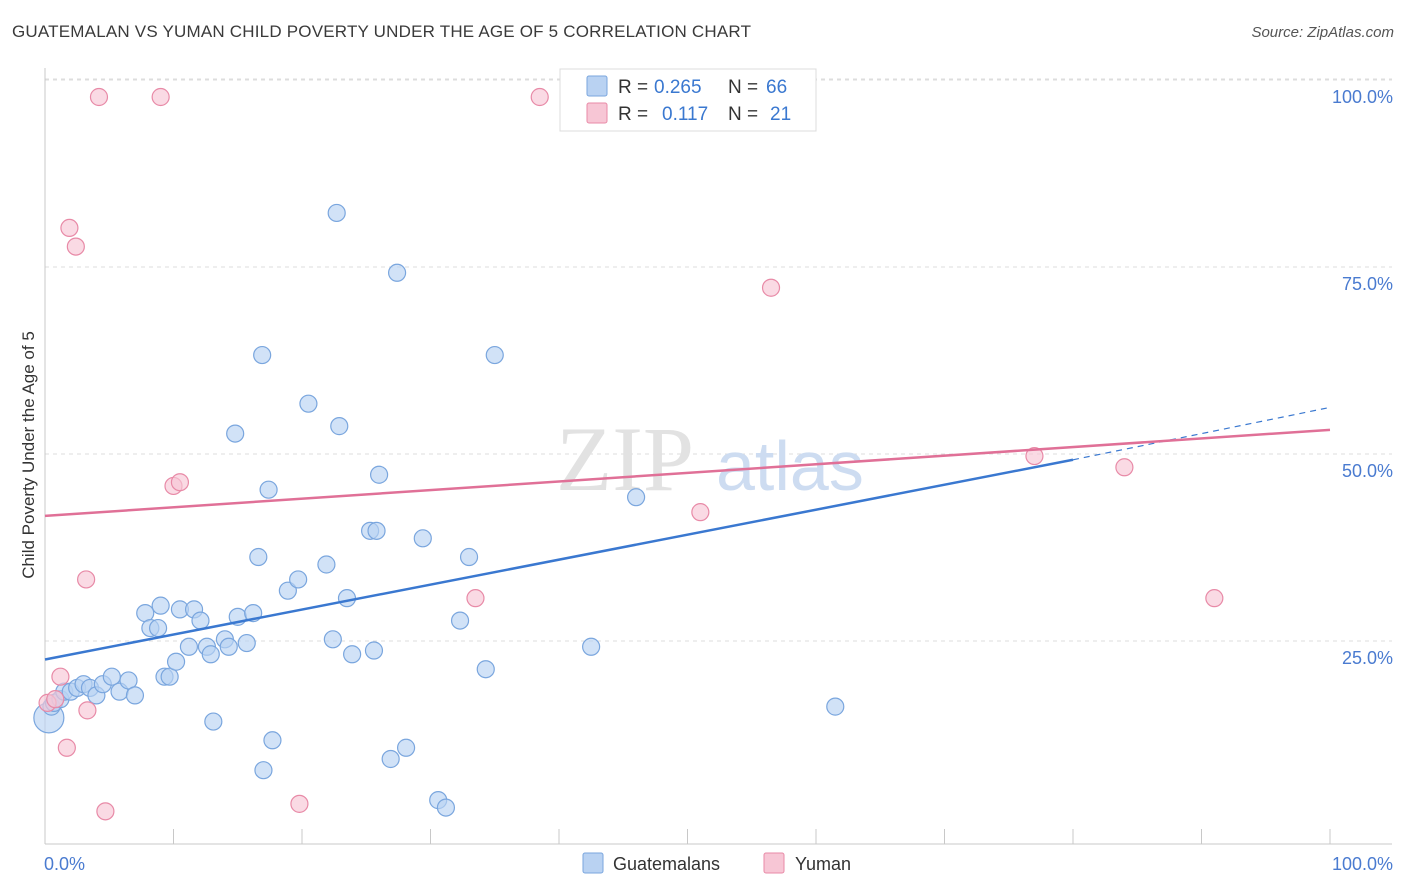  What do you see at coordinates (1367, 284) in the screenshot?
I see `y-tick-label: 75.0%` at bounding box center [1367, 284].